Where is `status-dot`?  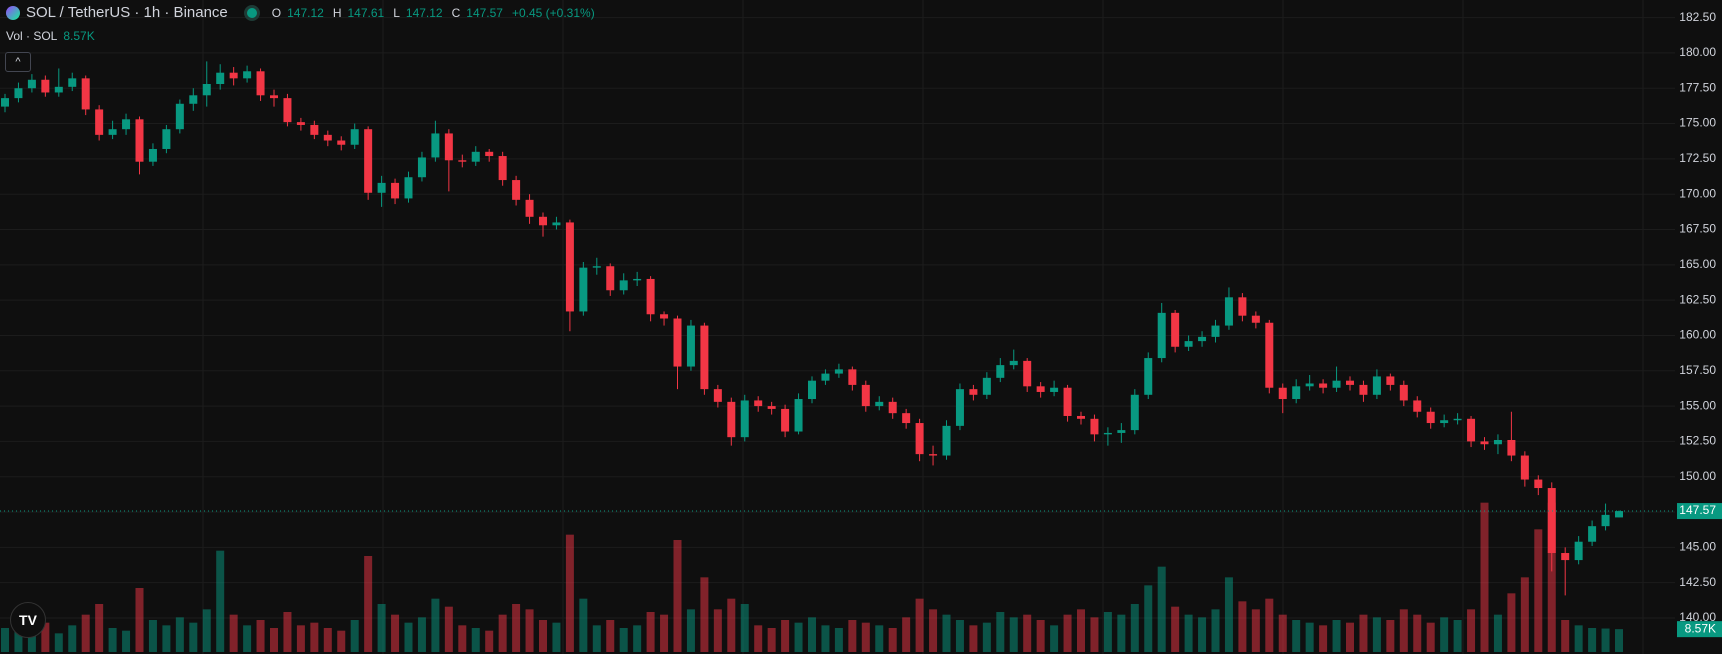 status-dot is located at coordinates (251, 12).